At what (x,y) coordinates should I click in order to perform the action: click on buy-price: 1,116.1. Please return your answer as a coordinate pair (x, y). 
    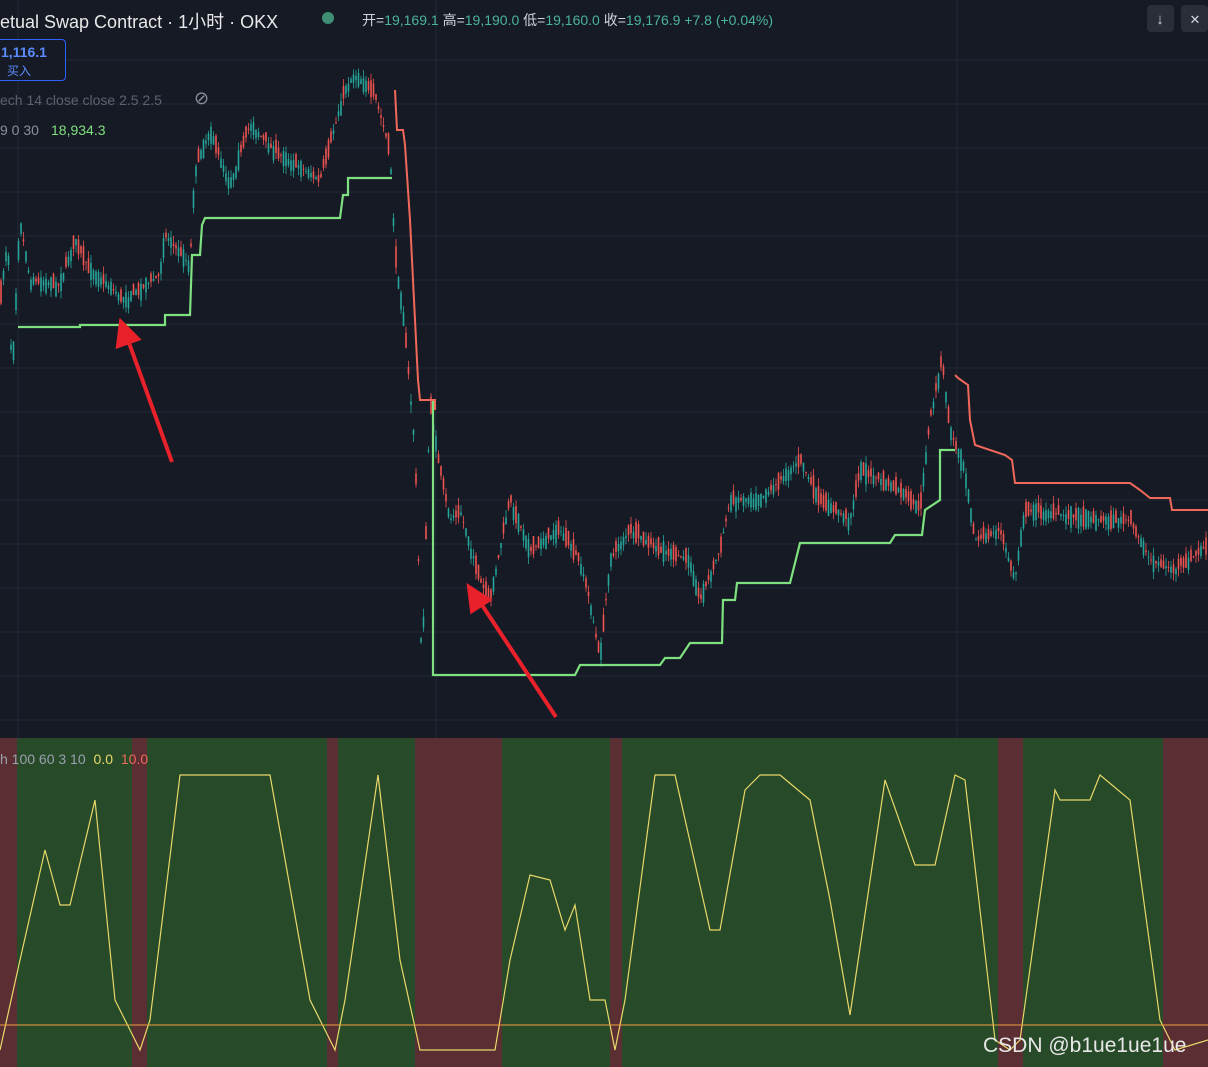
    Looking at the image, I should click on (24, 52).